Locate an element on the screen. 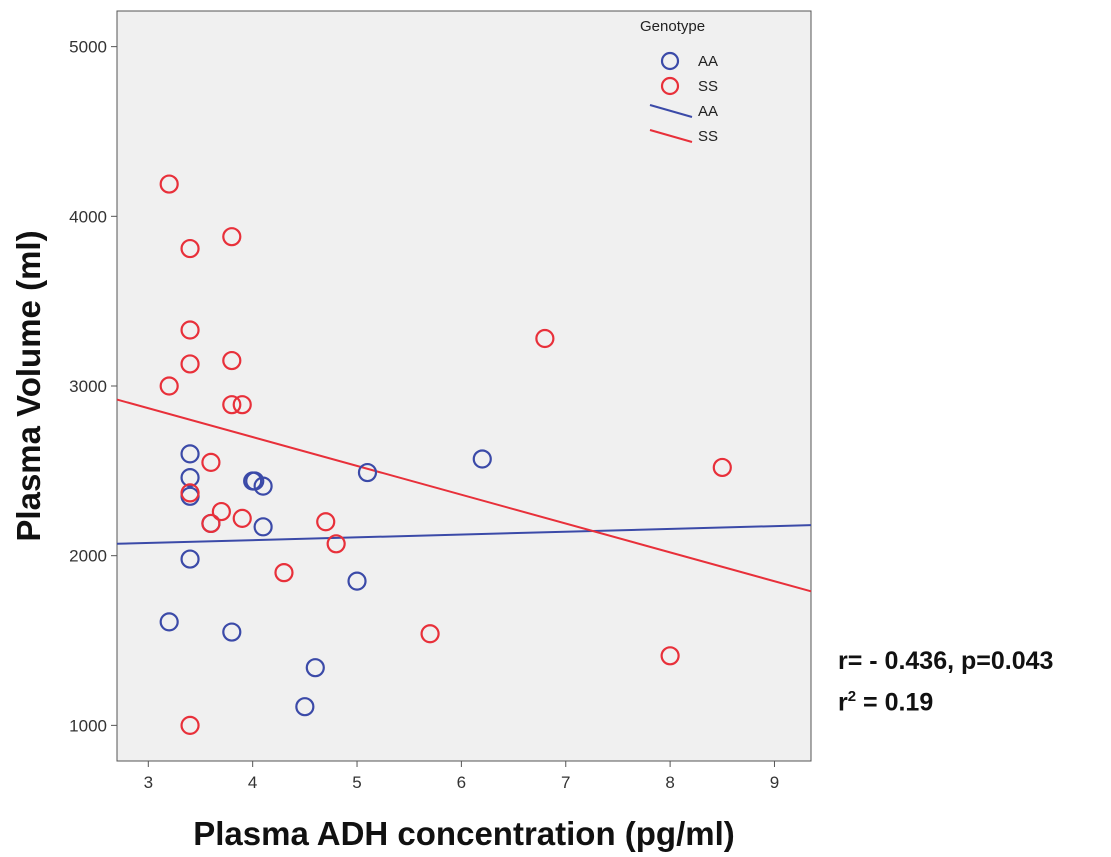 Image resolution: width=1111 pixels, height=857 pixels. fit-lines is located at coordinates (464, 495).